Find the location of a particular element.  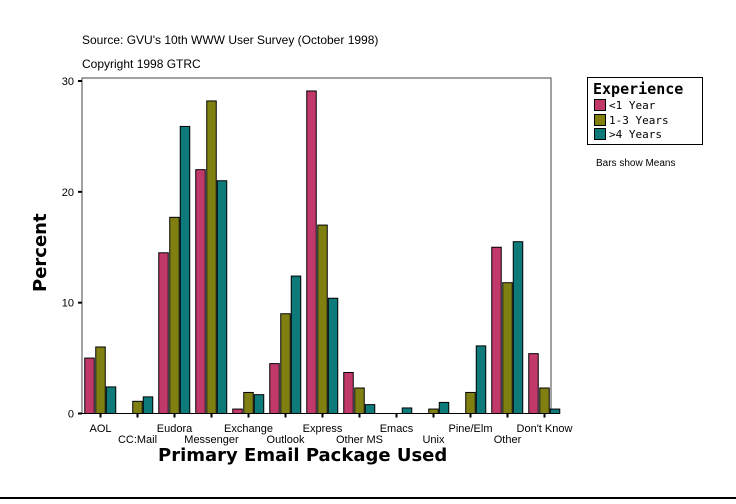

legend-label: >4 Years is located at coordinates (635, 134).